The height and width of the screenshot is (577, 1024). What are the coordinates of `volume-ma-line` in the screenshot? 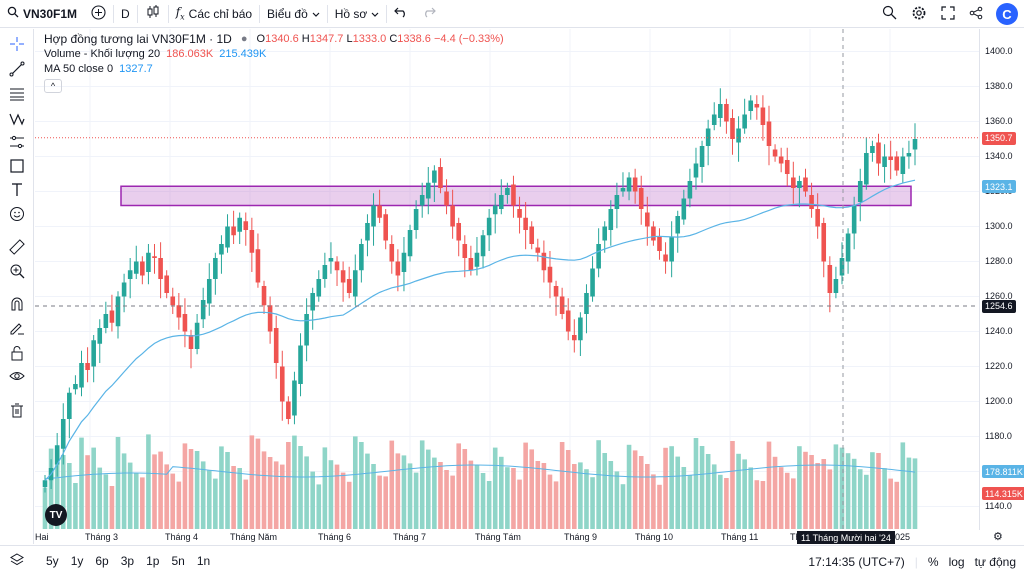 It's located at (480, 472).